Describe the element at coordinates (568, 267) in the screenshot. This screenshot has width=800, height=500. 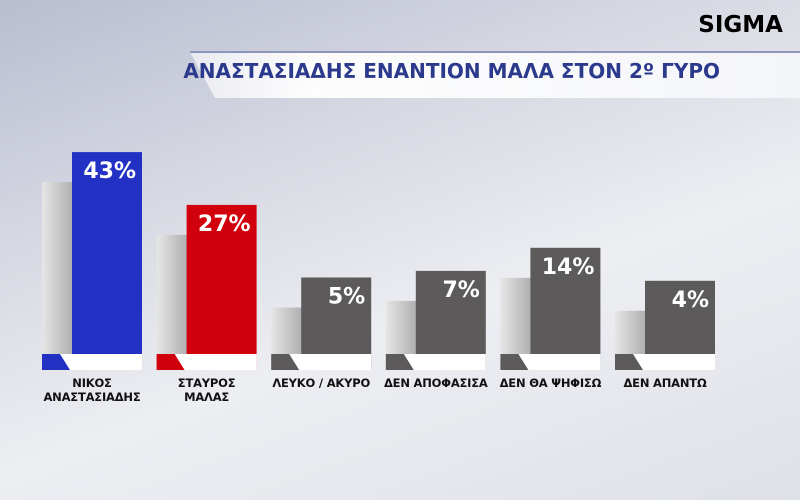
I see `value-label: 14%` at that location.